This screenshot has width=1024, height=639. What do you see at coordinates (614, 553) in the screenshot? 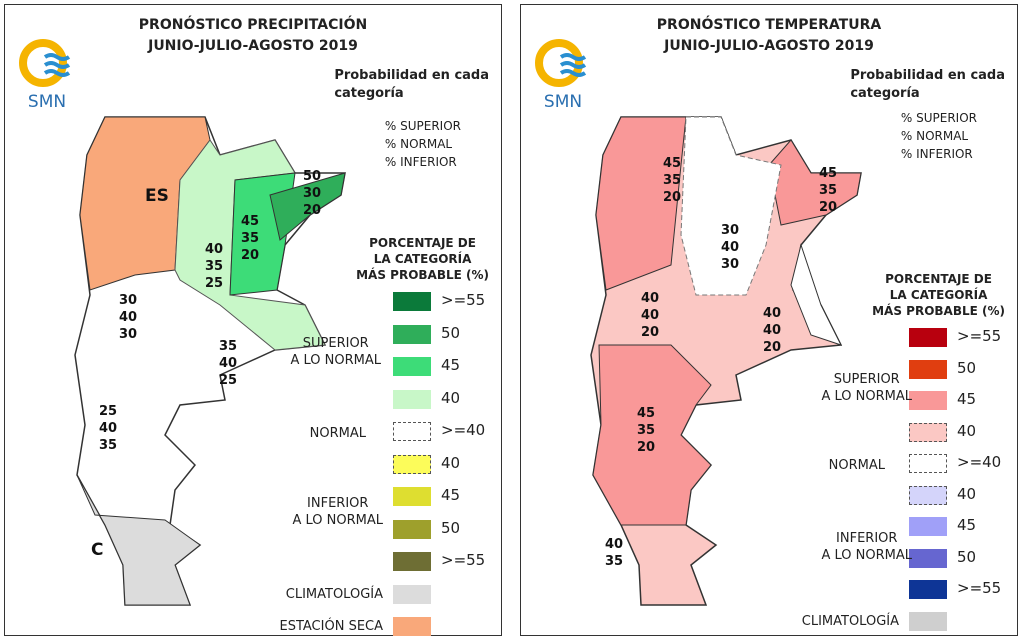
I see `region-probability-label: 40 35` at bounding box center [614, 553].